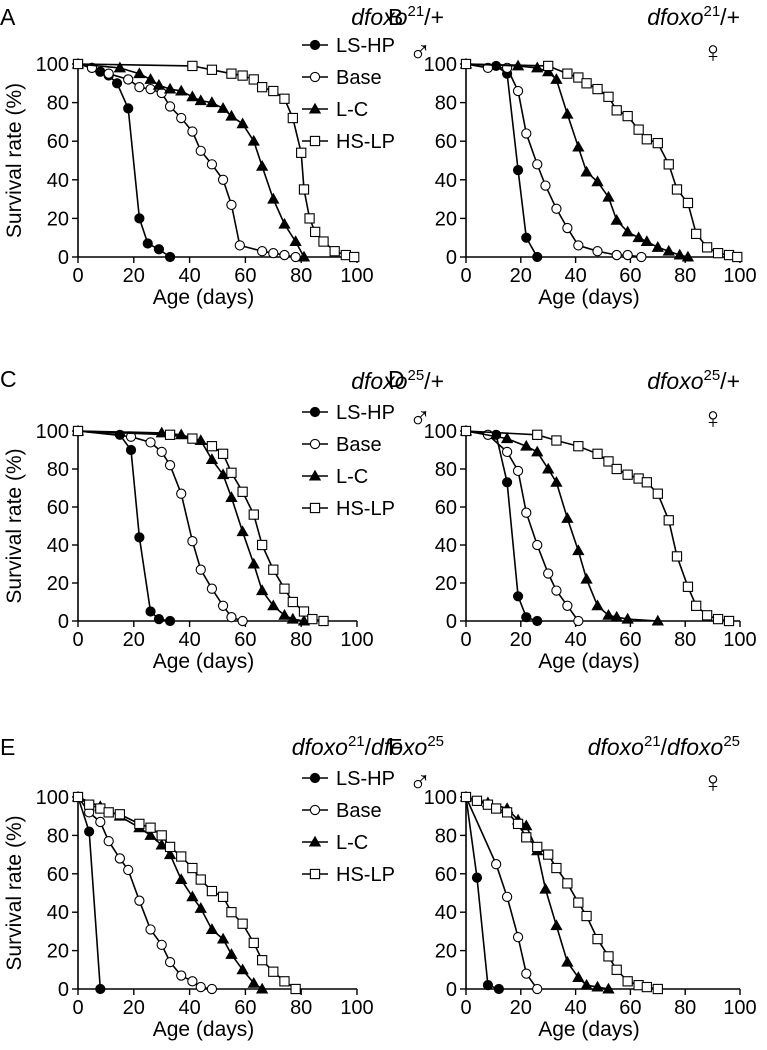 The image size is (767, 1050). Describe the element at coordinates (365, 509) in the screenshot. I see `legend-entry: HS-LP` at that location.